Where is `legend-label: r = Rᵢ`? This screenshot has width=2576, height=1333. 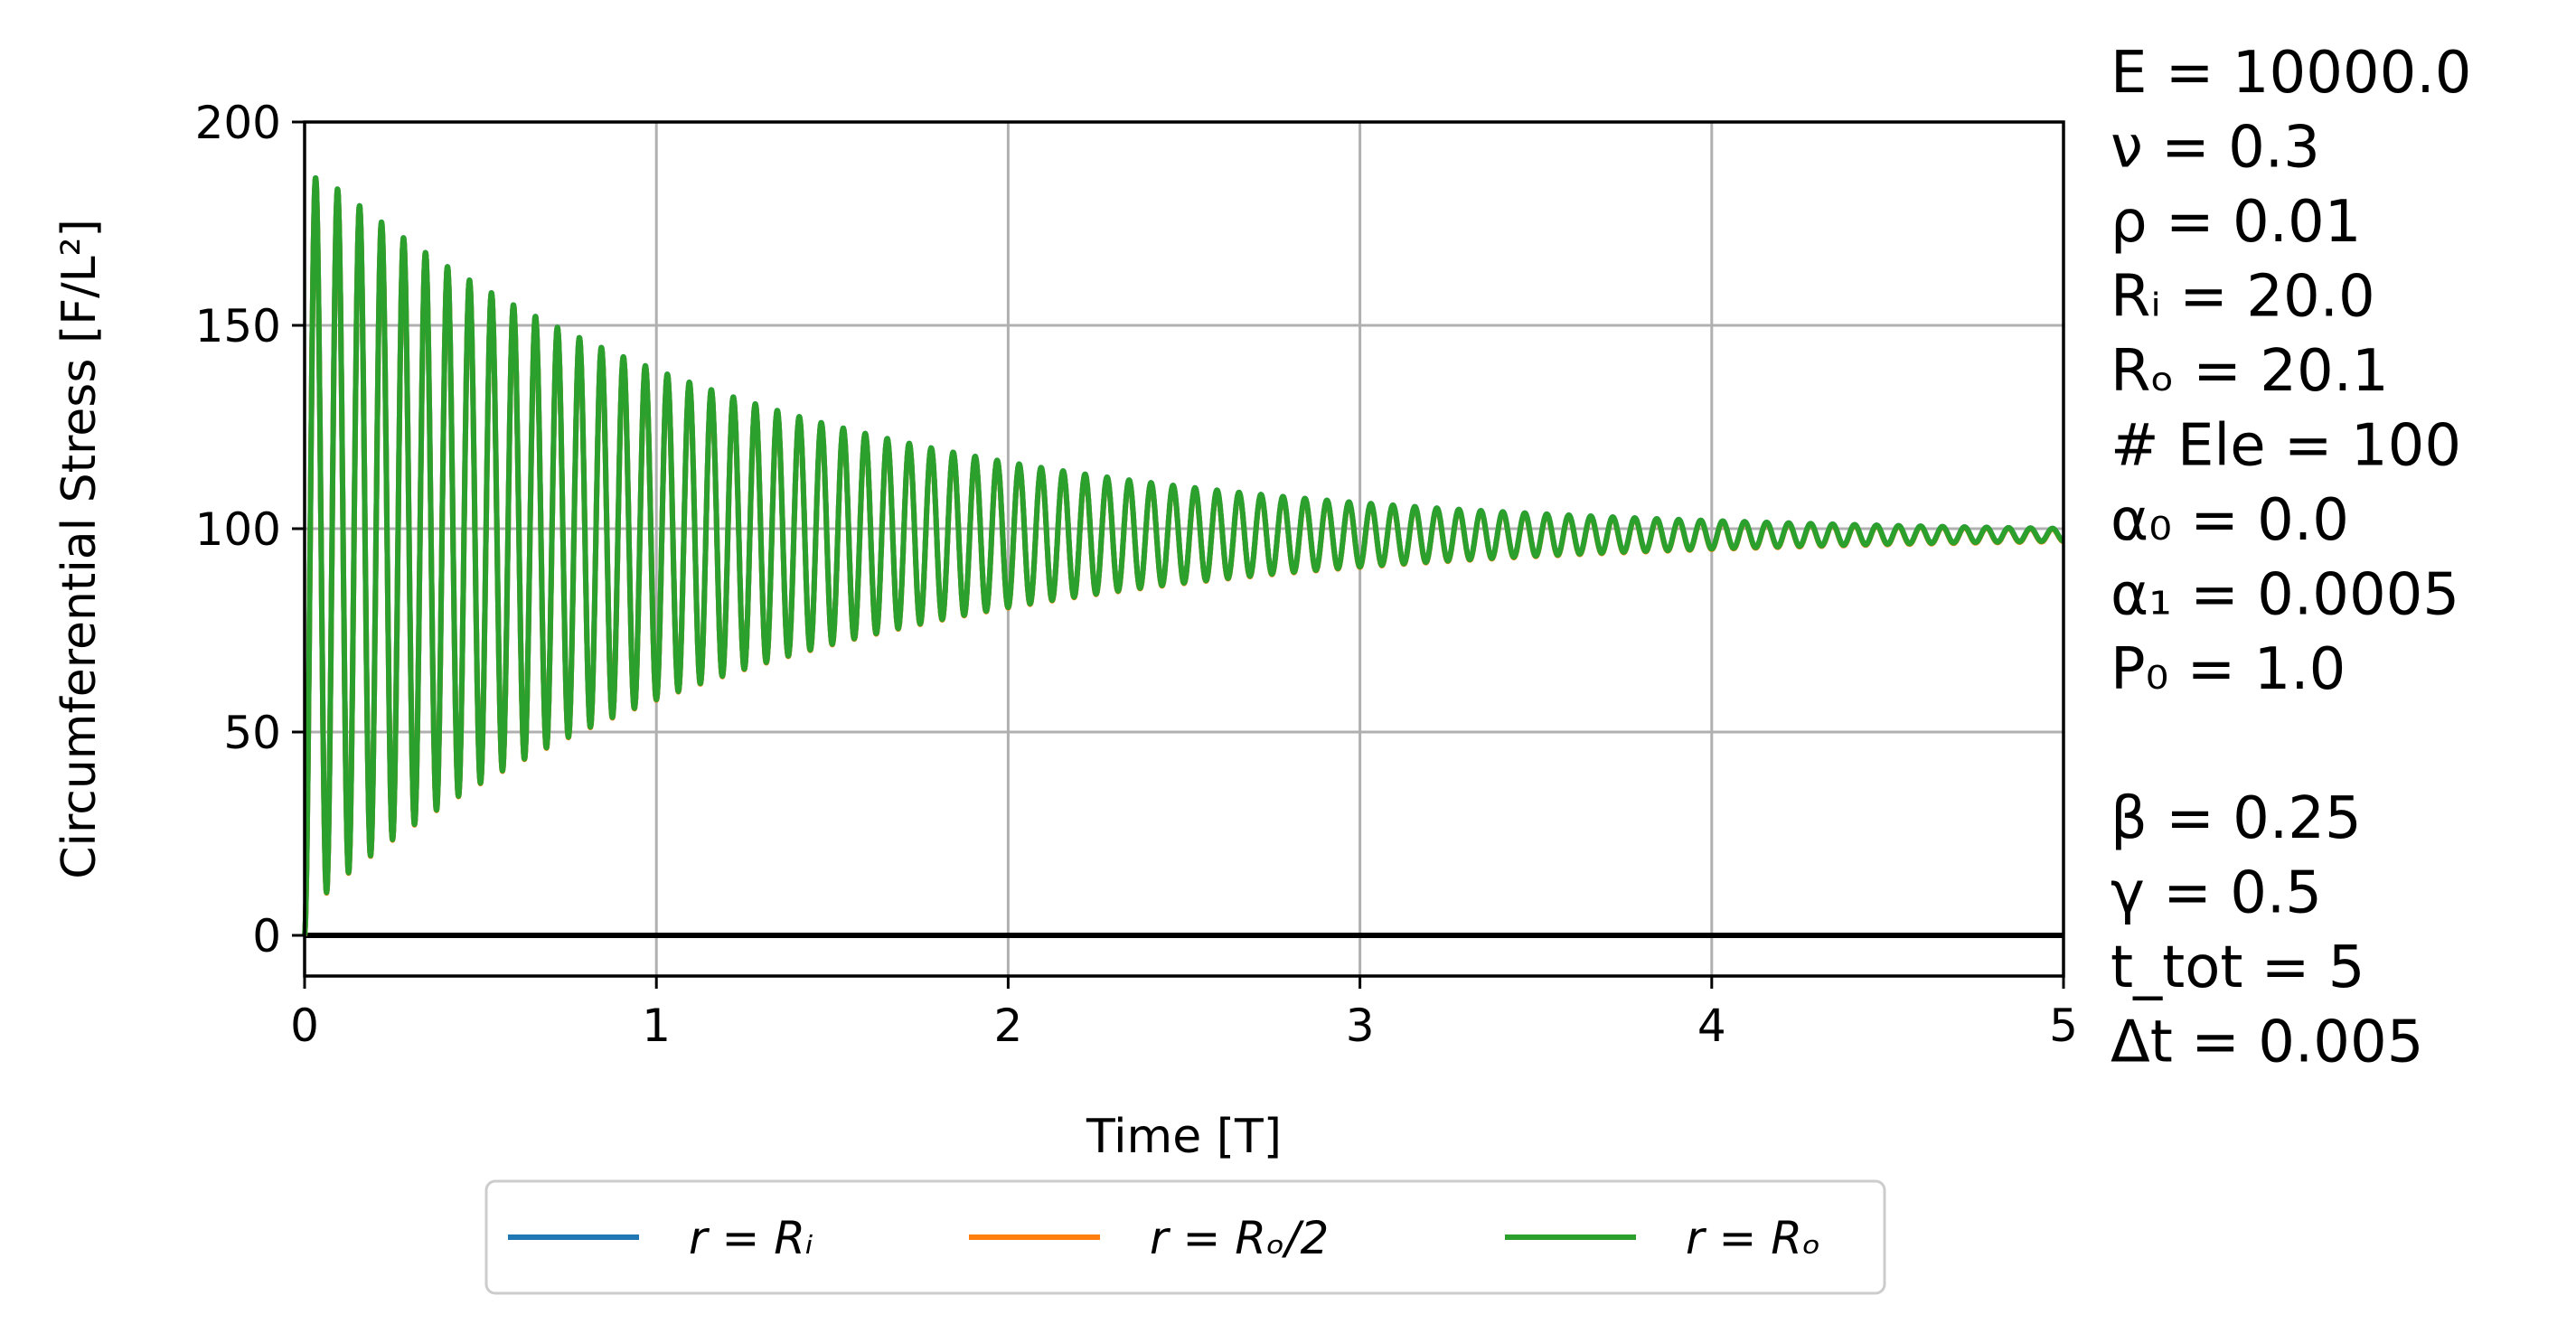 legend-label: r = Rᵢ is located at coordinates (751, 1238).